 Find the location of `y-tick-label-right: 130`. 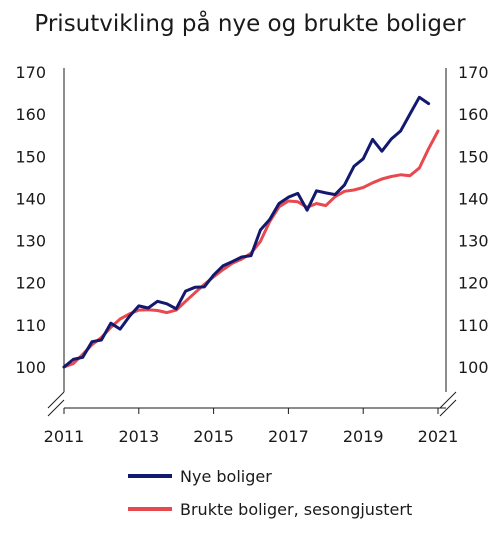

y-tick-label-right: 130 is located at coordinates (473, 241).